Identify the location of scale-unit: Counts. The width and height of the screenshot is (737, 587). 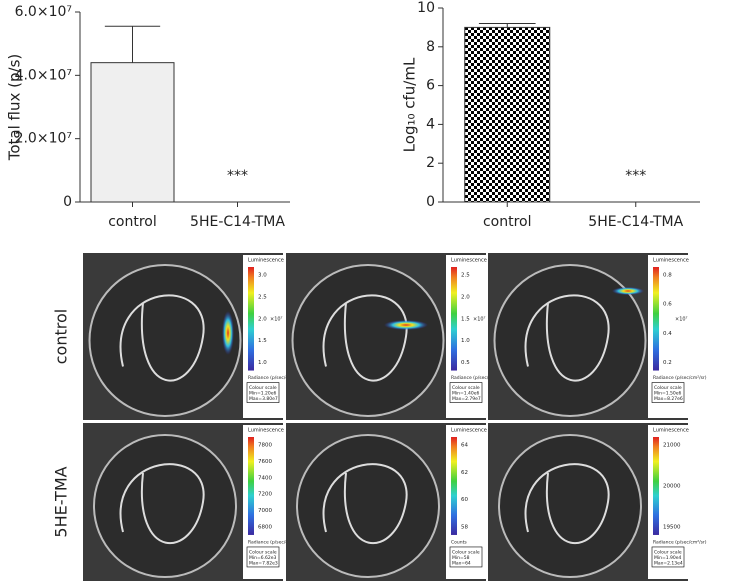
(459, 542).